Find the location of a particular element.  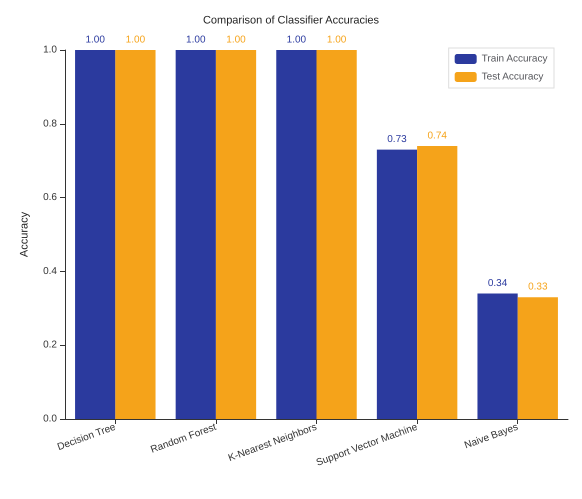

y-tick-label: 0.0 is located at coordinates (50, 419).